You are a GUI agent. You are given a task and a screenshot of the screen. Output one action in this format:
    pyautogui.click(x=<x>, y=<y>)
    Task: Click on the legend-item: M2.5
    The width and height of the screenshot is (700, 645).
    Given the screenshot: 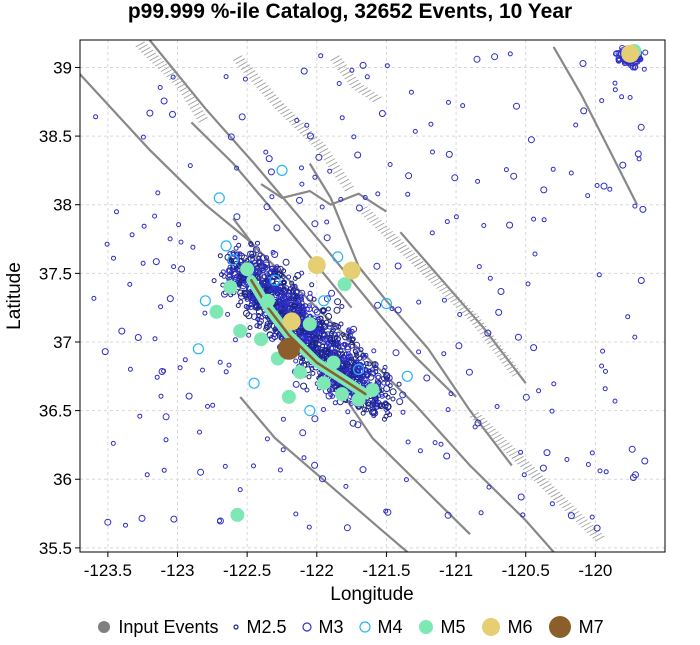 What is the action you would take?
    pyautogui.click(x=259, y=627)
    